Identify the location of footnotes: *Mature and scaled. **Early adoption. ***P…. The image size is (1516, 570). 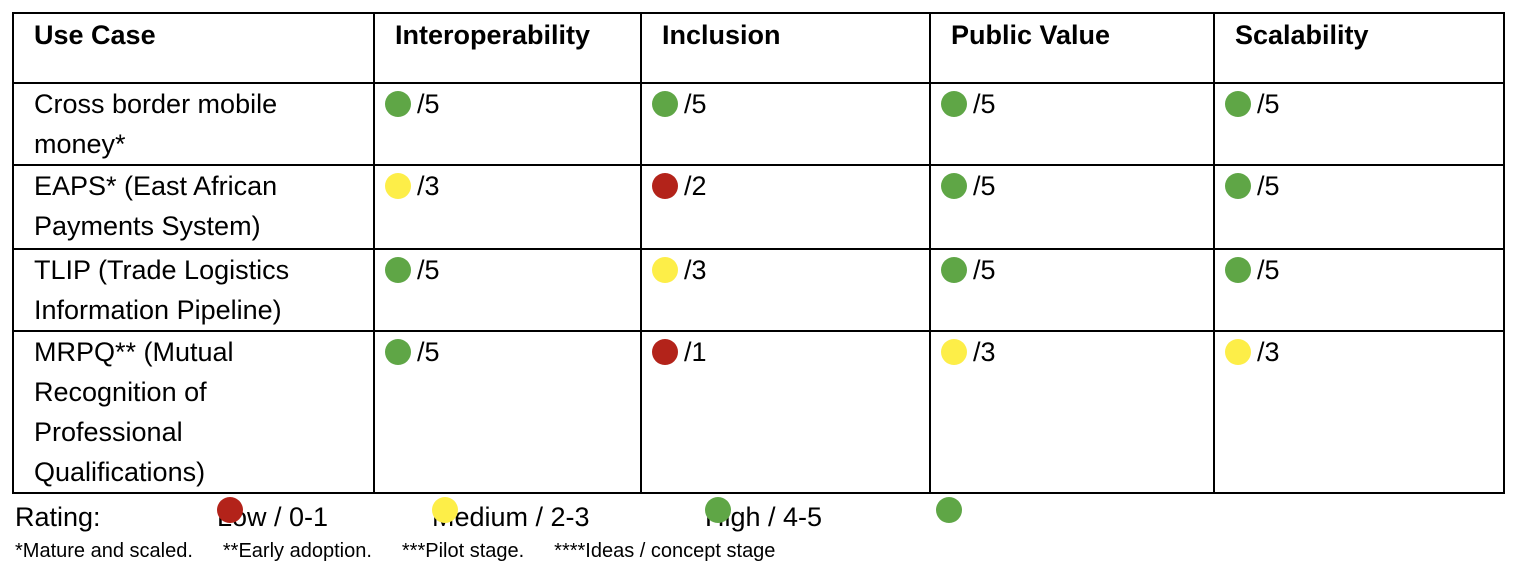
(410, 551).